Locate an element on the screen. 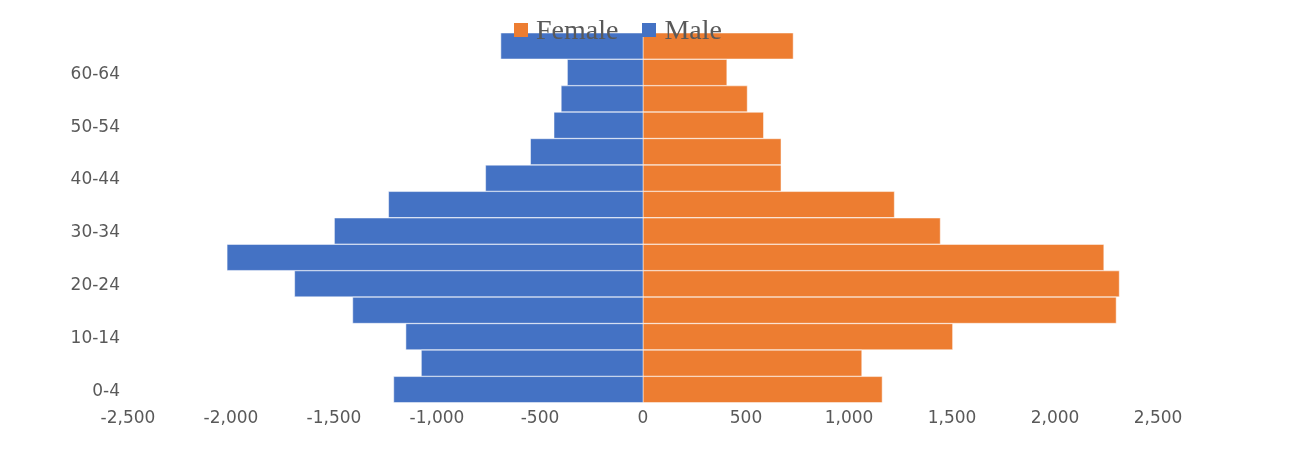 The image size is (1297, 459). x-tick-label: -500 is located at coordinates (540, 417).